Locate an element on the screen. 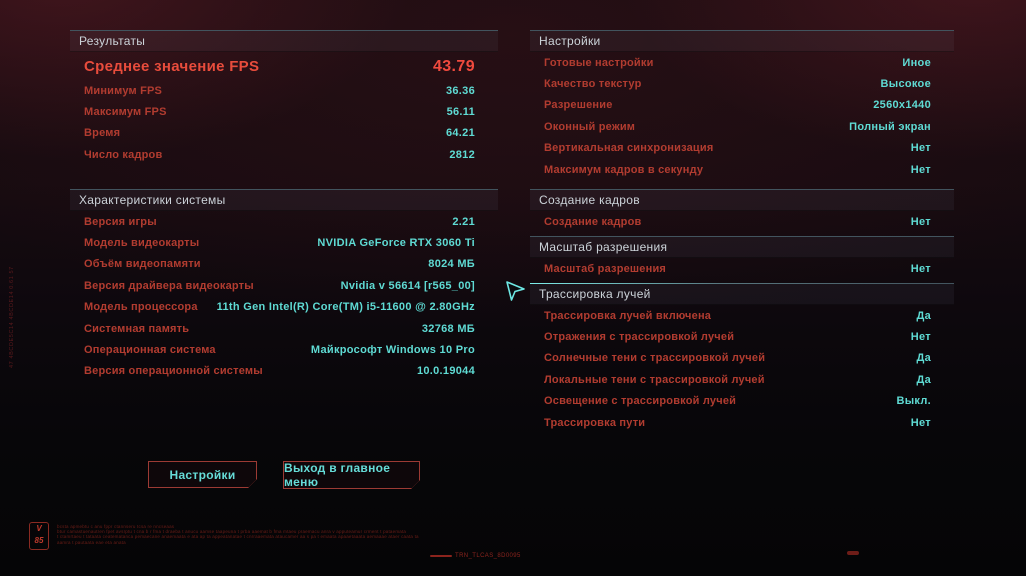  stat-row: Трассировка лучей включена Да is located at coordinates (742, 315).